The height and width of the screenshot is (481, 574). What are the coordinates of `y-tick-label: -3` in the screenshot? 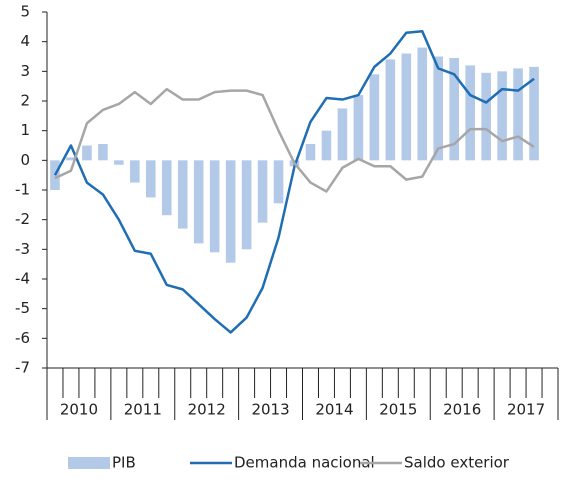 It's located at (22, 249).